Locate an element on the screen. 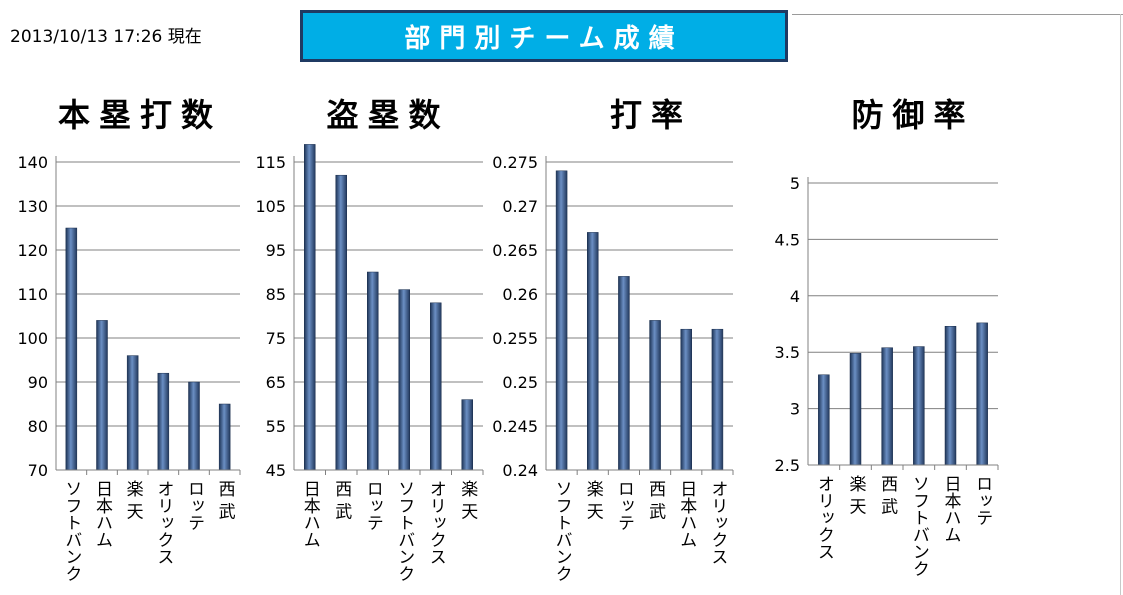 The image size is (1123, 595). y-tick-label: 65 is located at coordinates (276, 382).